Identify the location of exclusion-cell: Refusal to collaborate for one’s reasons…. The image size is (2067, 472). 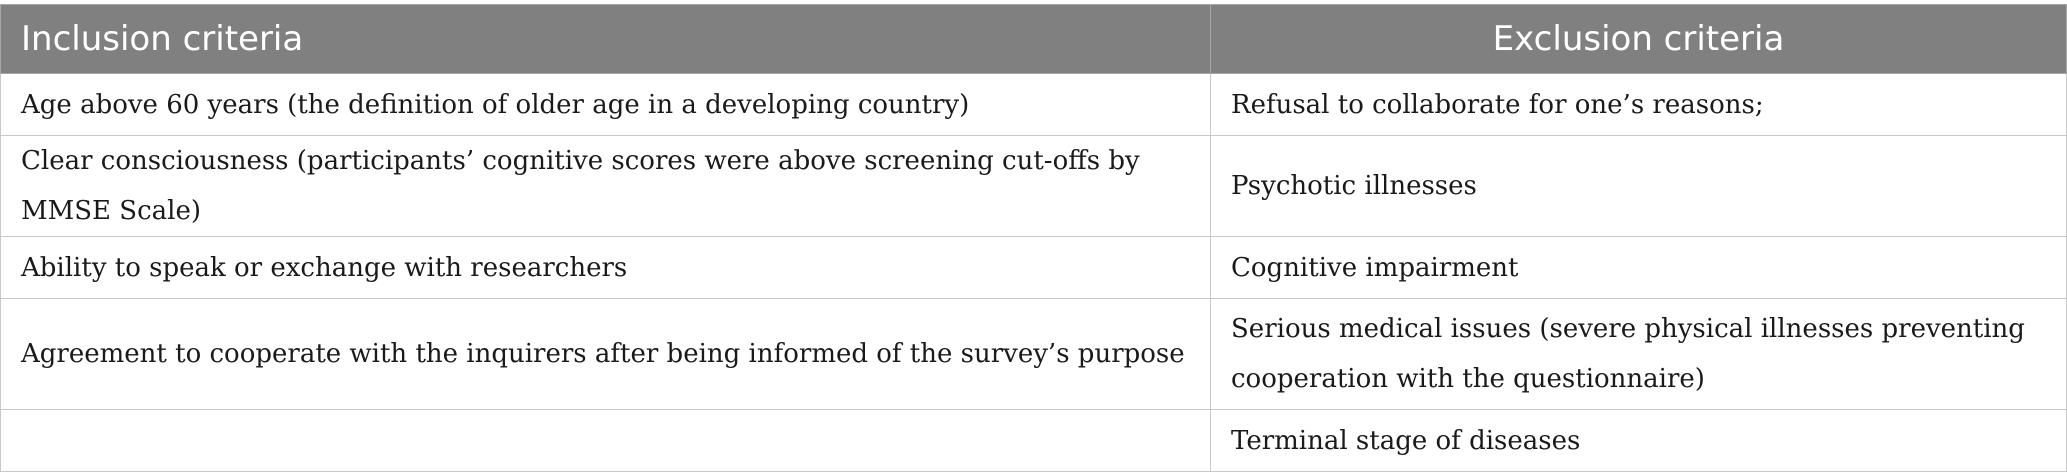
(1638, 104).